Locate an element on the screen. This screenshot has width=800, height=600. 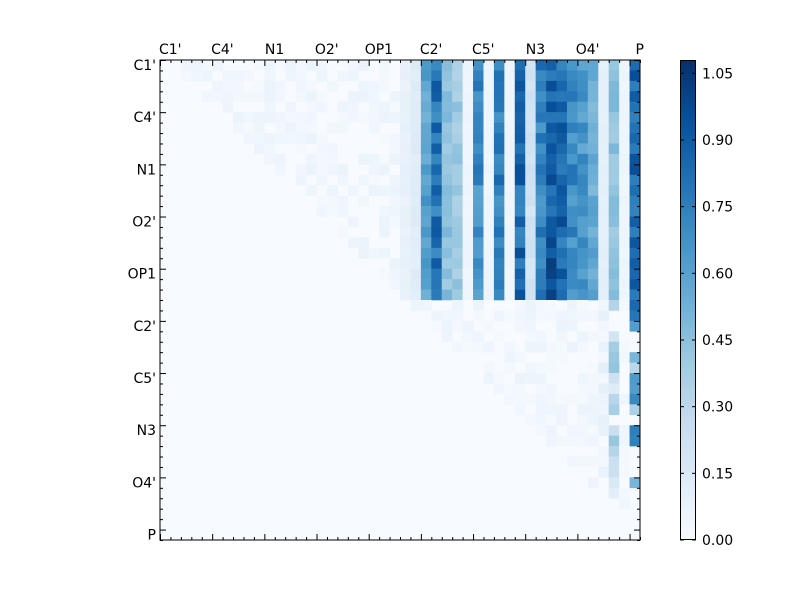
y-tick-label: N1 is located at coordinates (146, 170).